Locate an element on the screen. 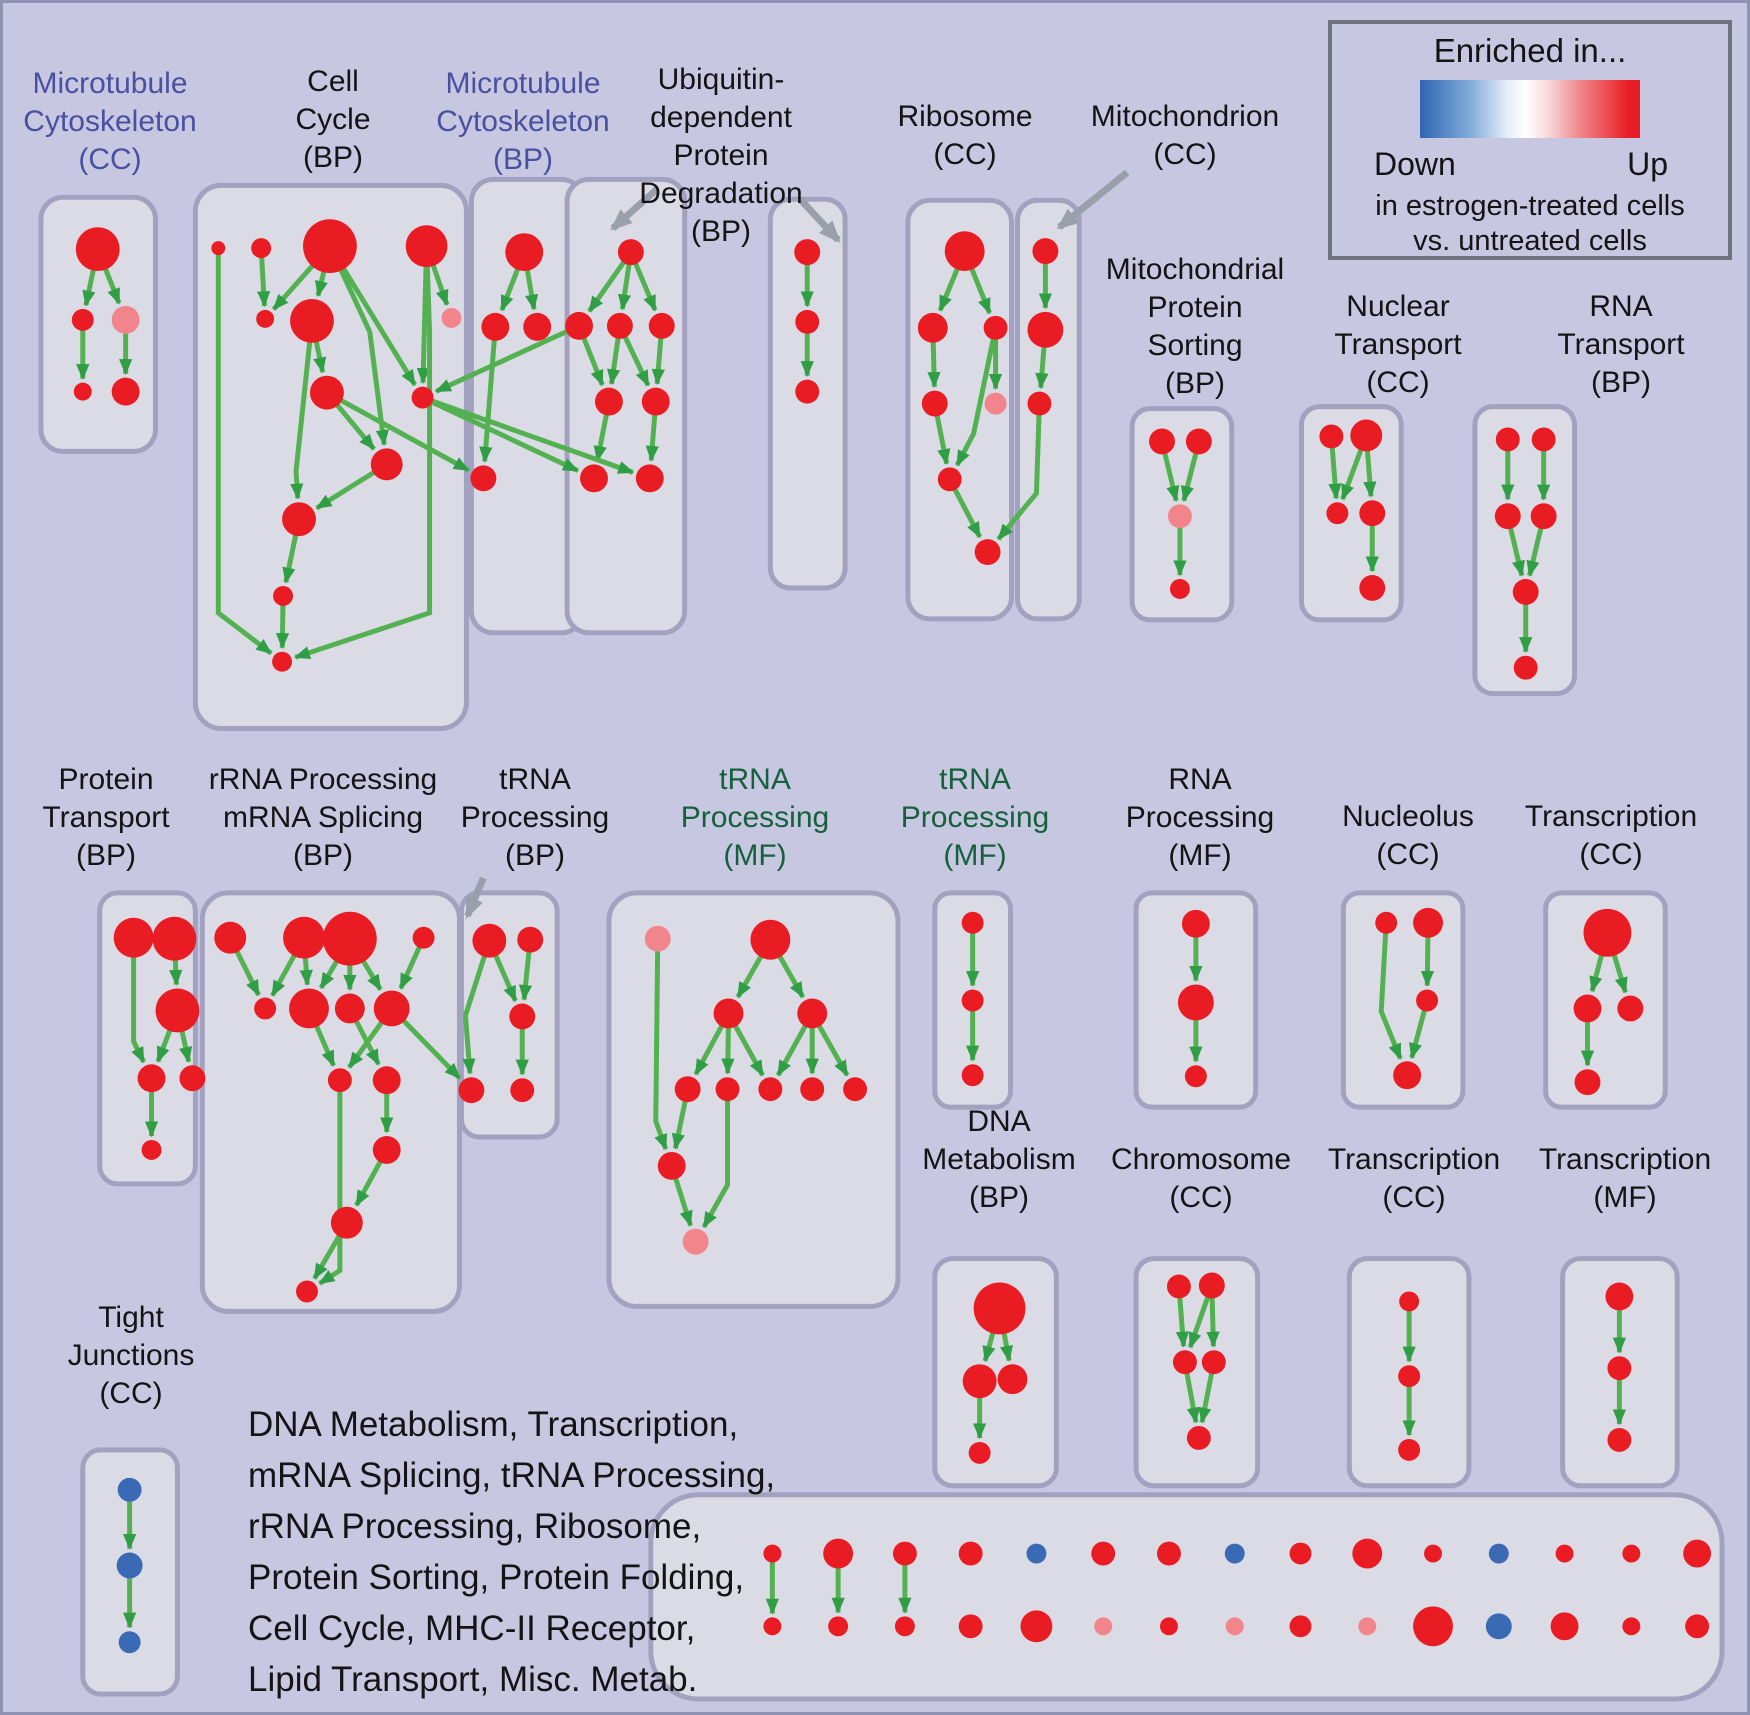 Image resolution: width=1750 pixels, height=1715 pixels. pointer-arrow is located at coordinates (475, 898).